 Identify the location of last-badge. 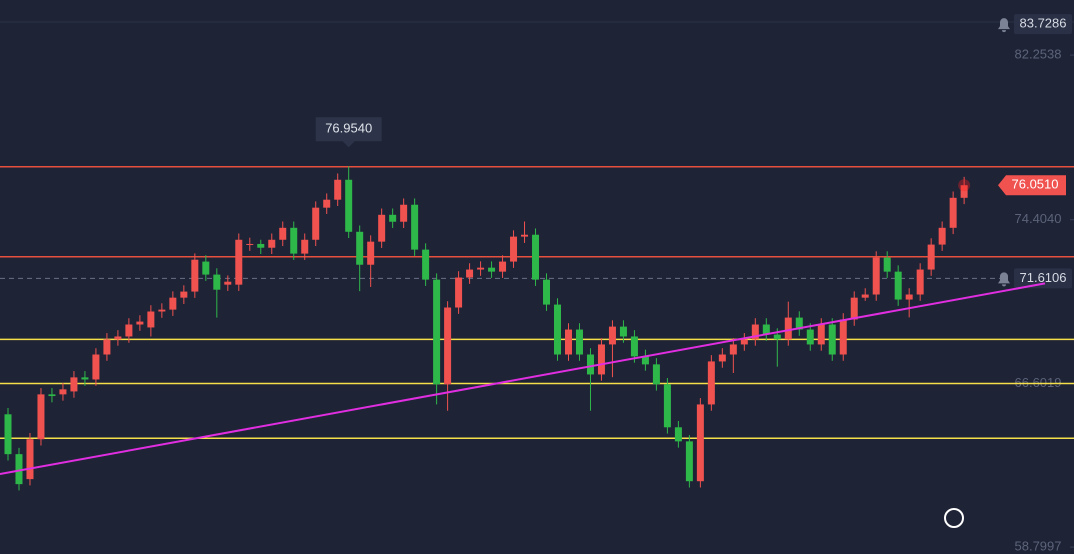
(1032, 185).